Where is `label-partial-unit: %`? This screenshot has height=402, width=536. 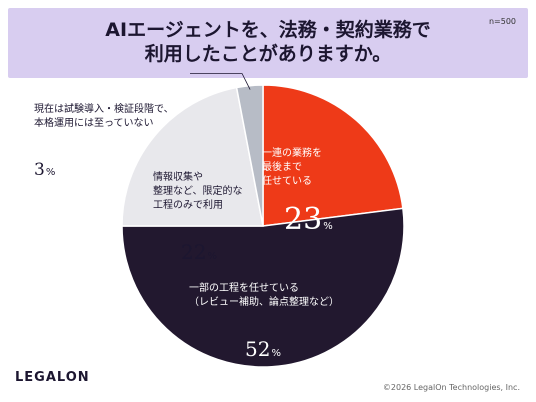 label-partial-unit: % is located at coordinates (276, 353).